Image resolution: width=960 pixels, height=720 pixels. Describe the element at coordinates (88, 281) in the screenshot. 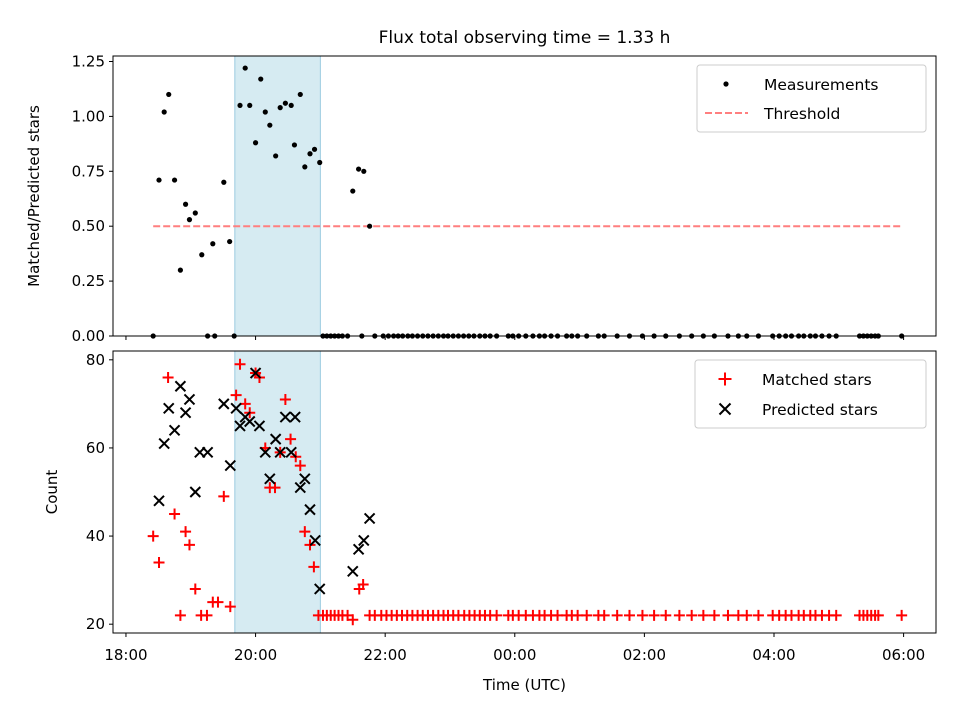

I see `top-y-tick-label: 0.25` at that location.